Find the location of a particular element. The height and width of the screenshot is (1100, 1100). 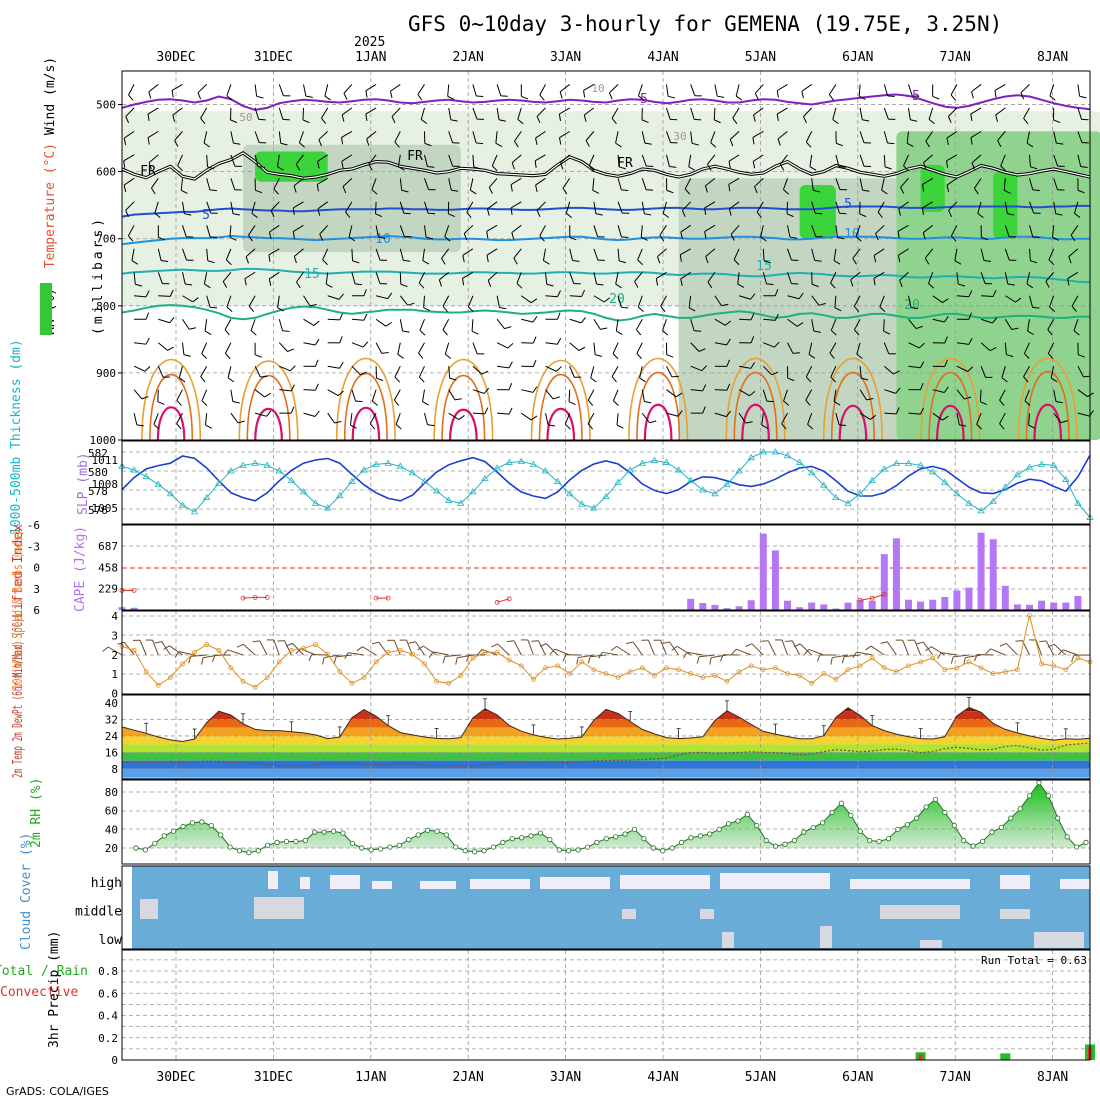

lifted-index-ylabel: Lifted Index is located at coordinates (18, 571).